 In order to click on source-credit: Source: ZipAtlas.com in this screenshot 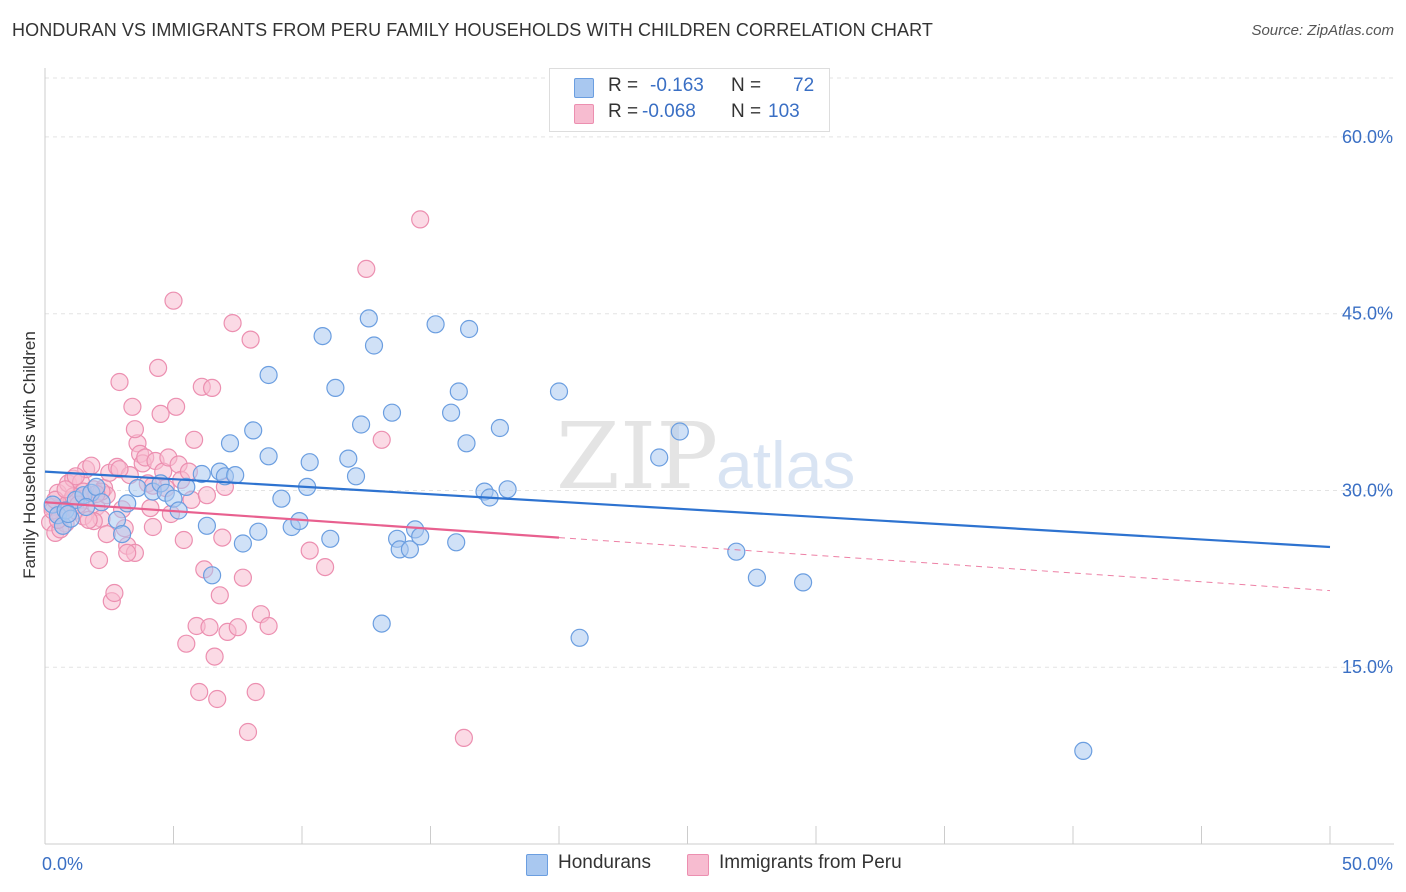, I will do `click(1322, 30)`.